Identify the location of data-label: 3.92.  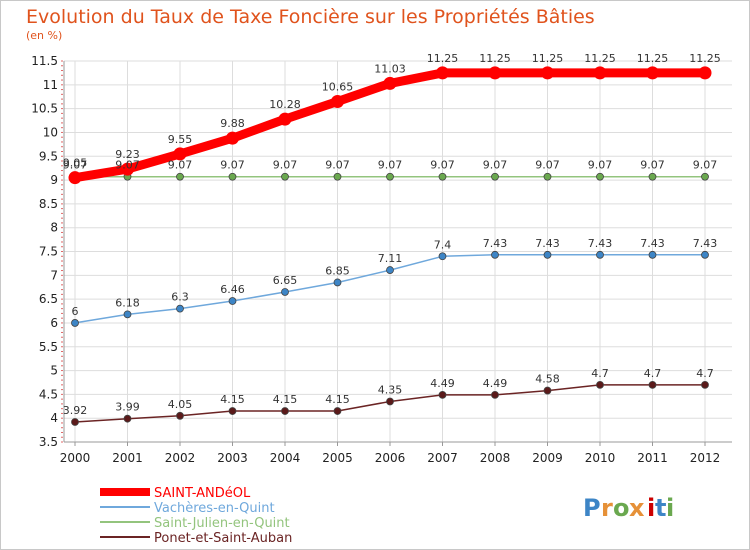
(75, 410).